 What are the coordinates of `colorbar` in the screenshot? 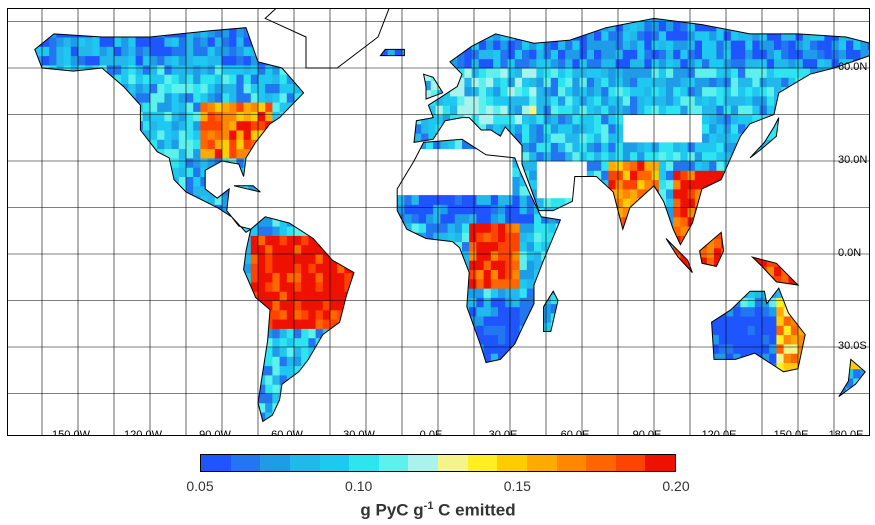 It's located at (438, 463).